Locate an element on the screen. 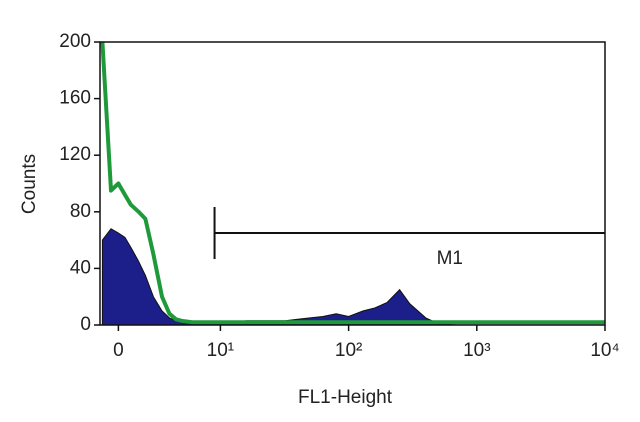 The image size is (640, 422). x-tick-label: 10³ is located at coordinates (476, 350).